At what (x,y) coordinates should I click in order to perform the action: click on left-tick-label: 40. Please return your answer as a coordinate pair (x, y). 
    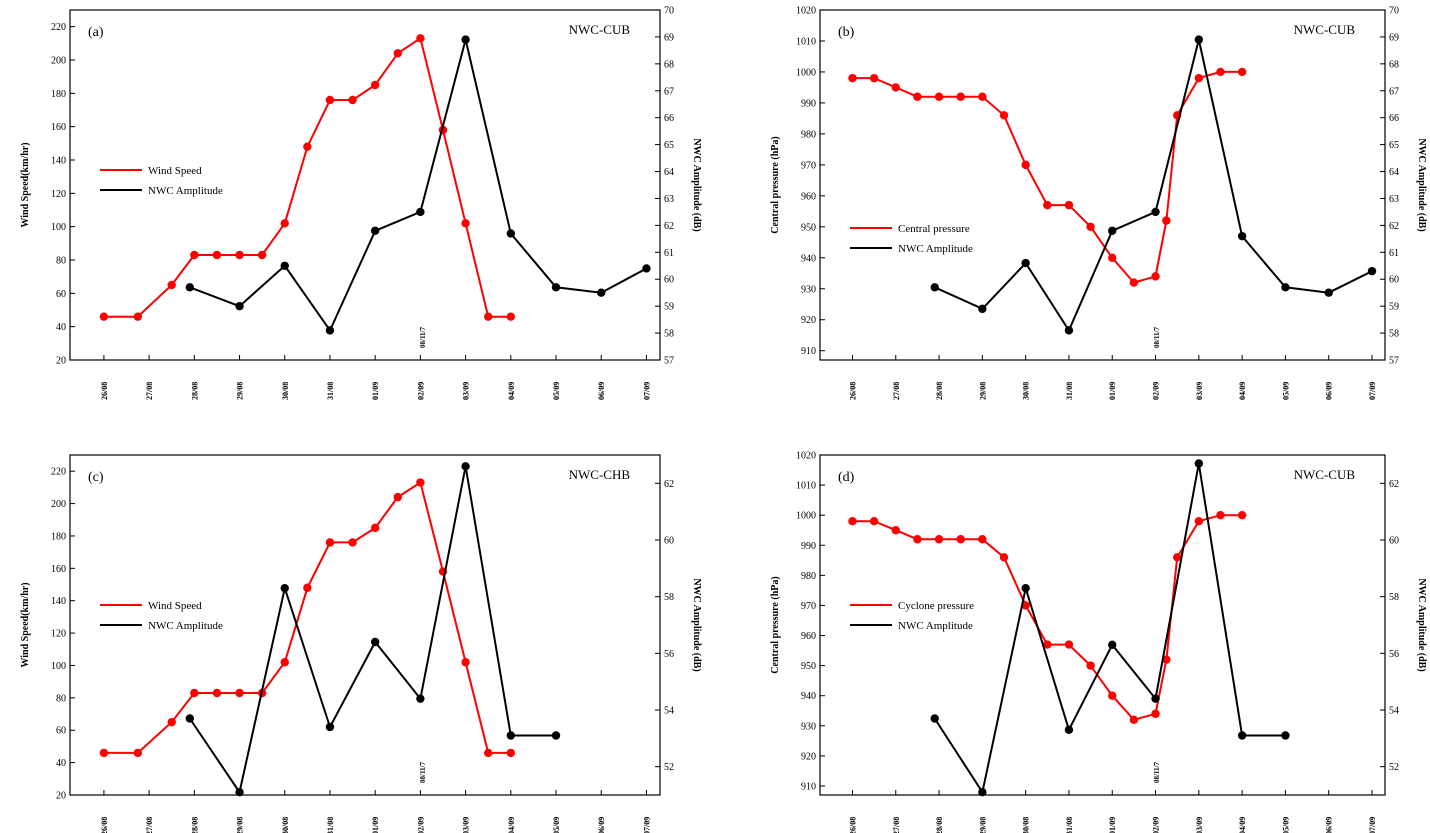
    Looking at the image, I should click on (61, 763).